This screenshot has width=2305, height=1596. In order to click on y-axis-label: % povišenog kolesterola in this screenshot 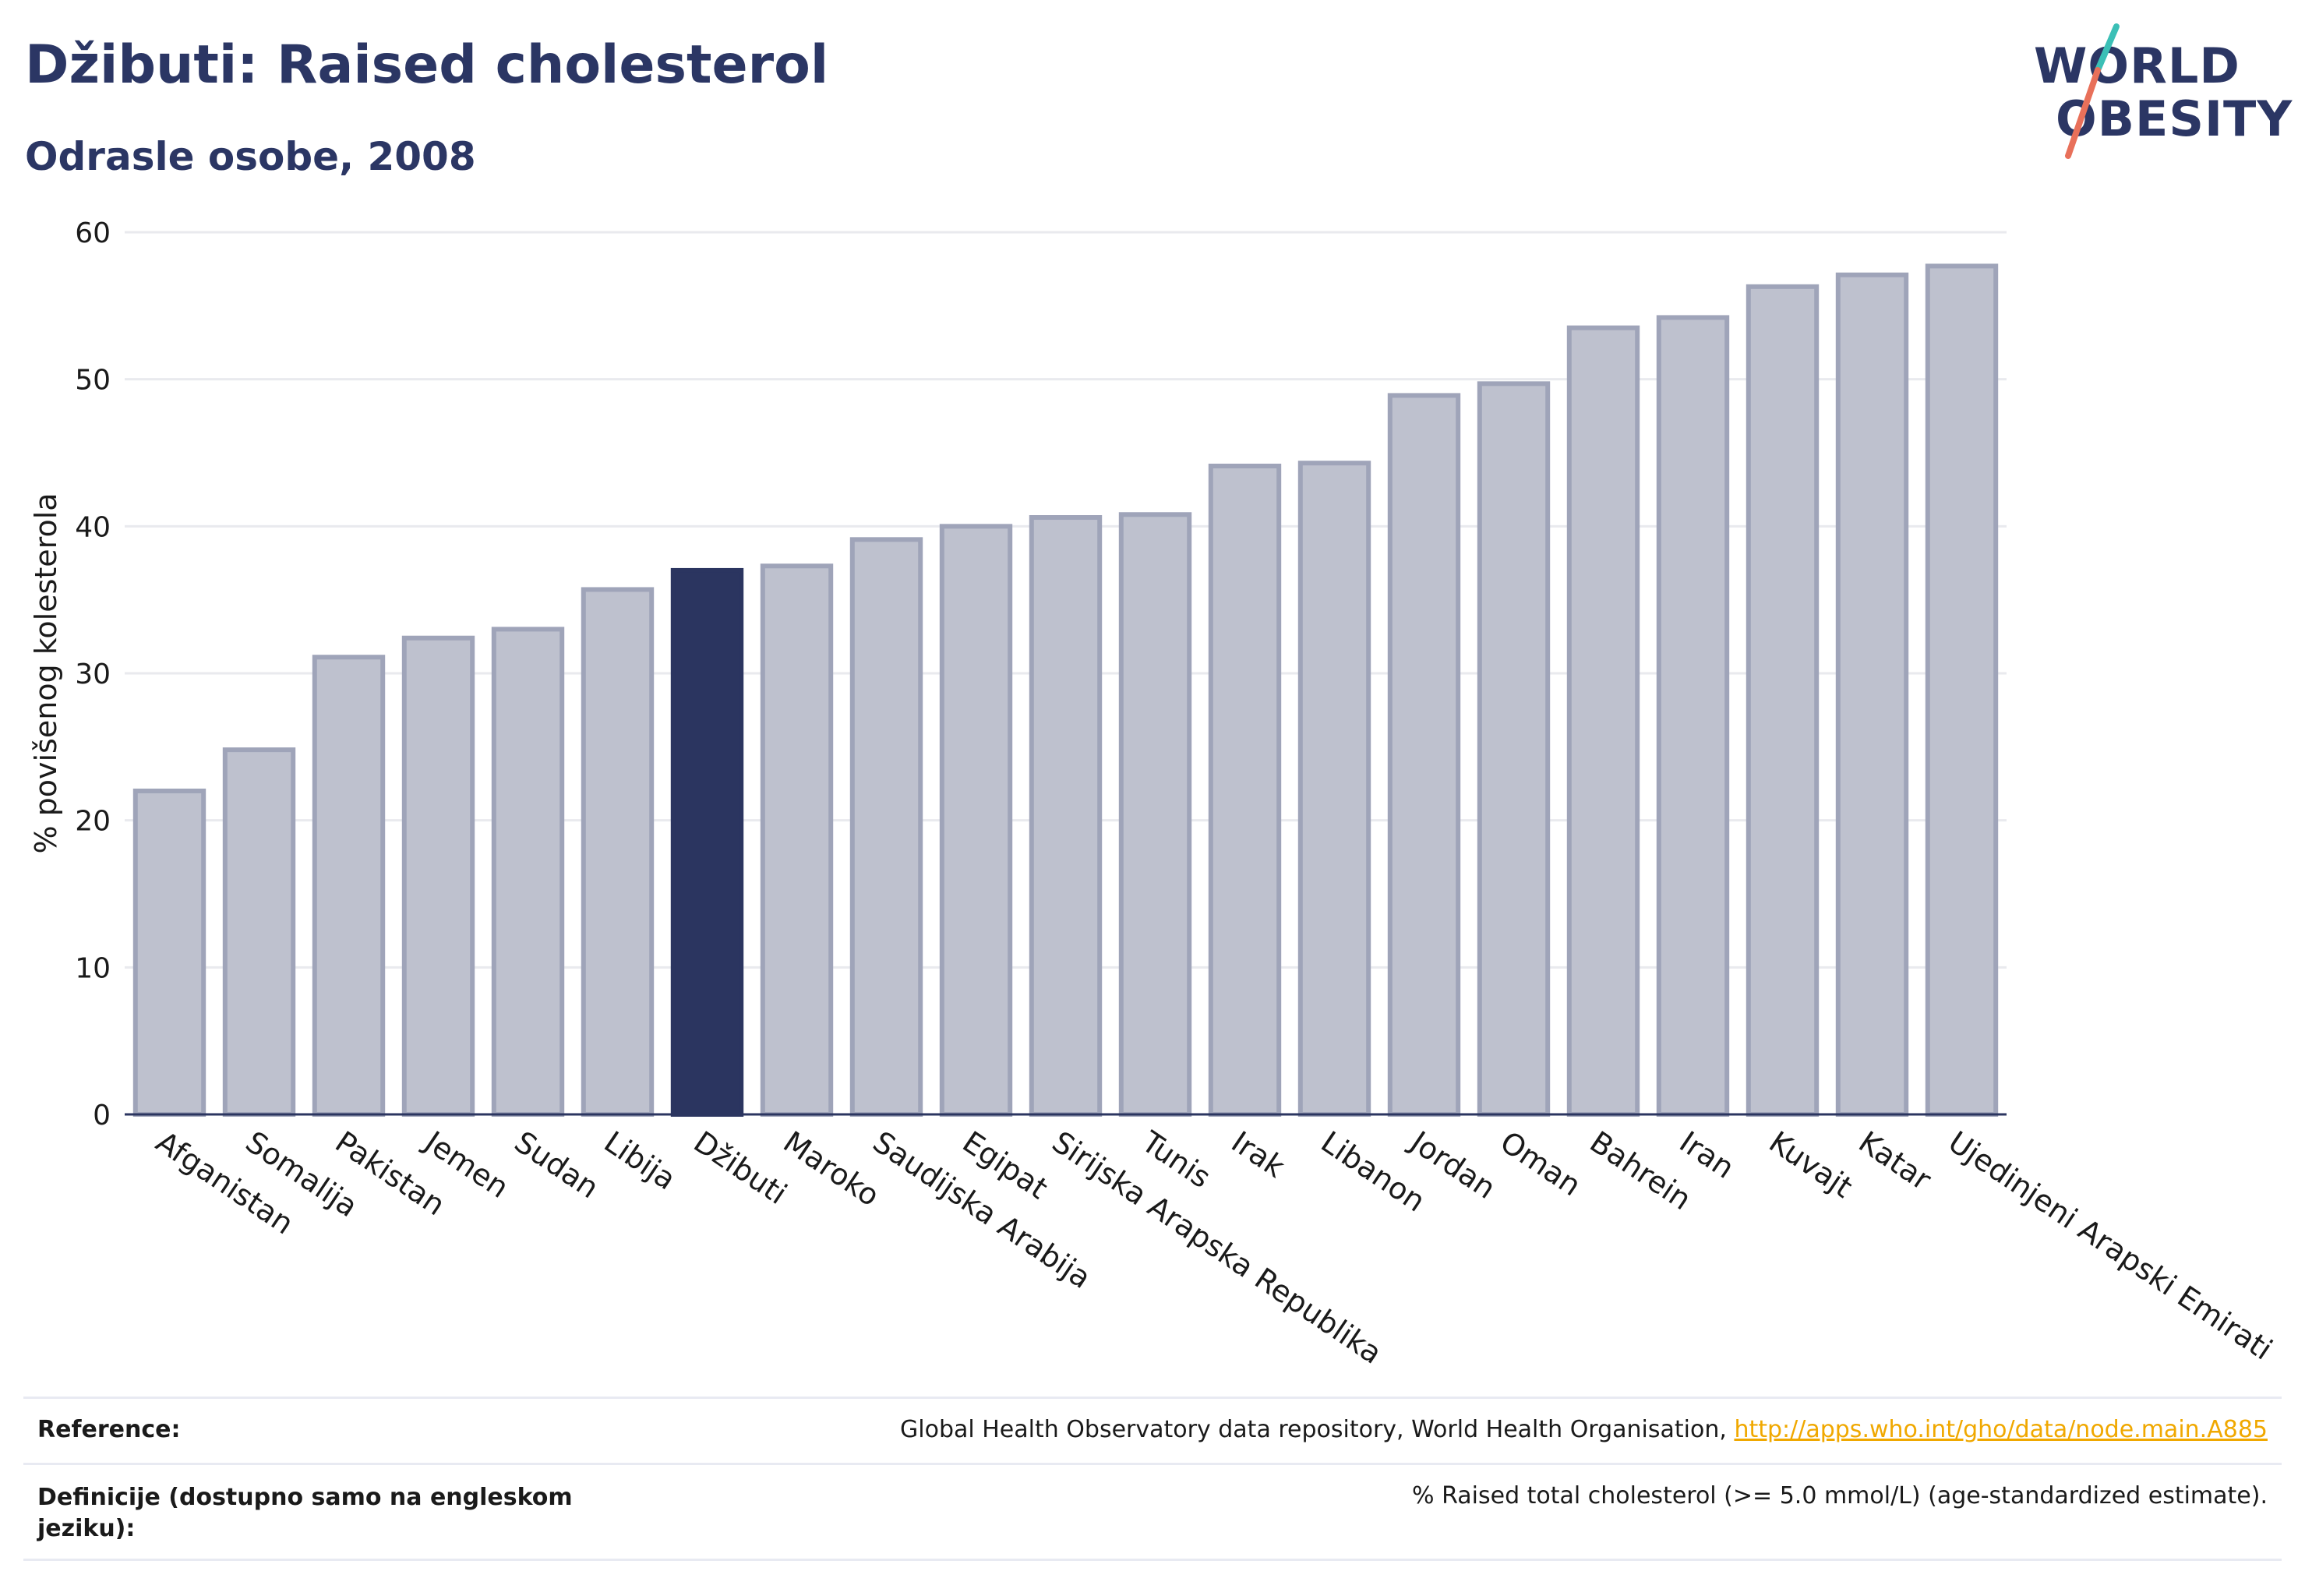, I will do `click(46, 673)`.